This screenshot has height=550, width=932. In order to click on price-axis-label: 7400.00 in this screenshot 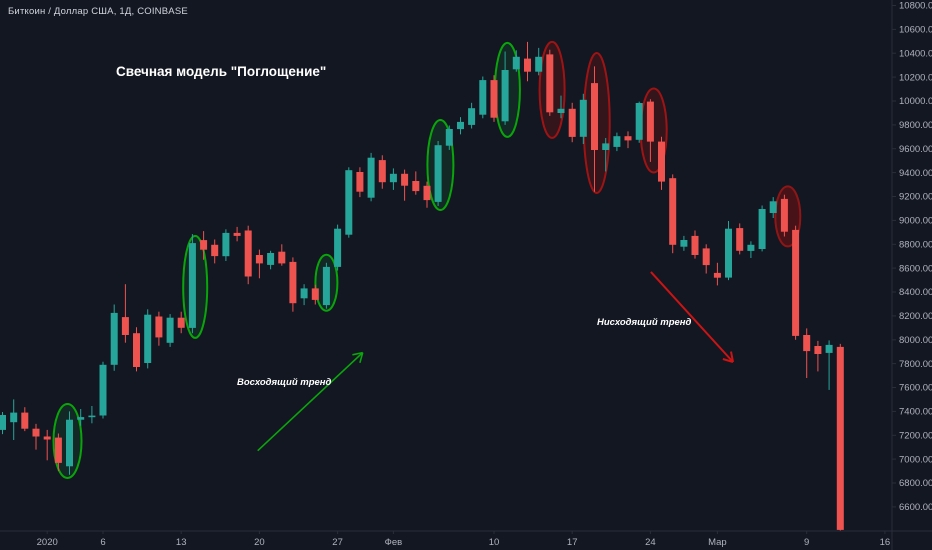, I will do `click(915, 412)`.